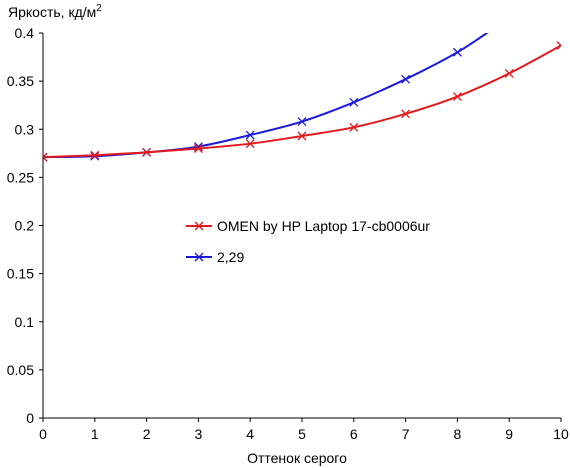  I want to click on x-axis-title: Оттенок серого, so click(297, 458).